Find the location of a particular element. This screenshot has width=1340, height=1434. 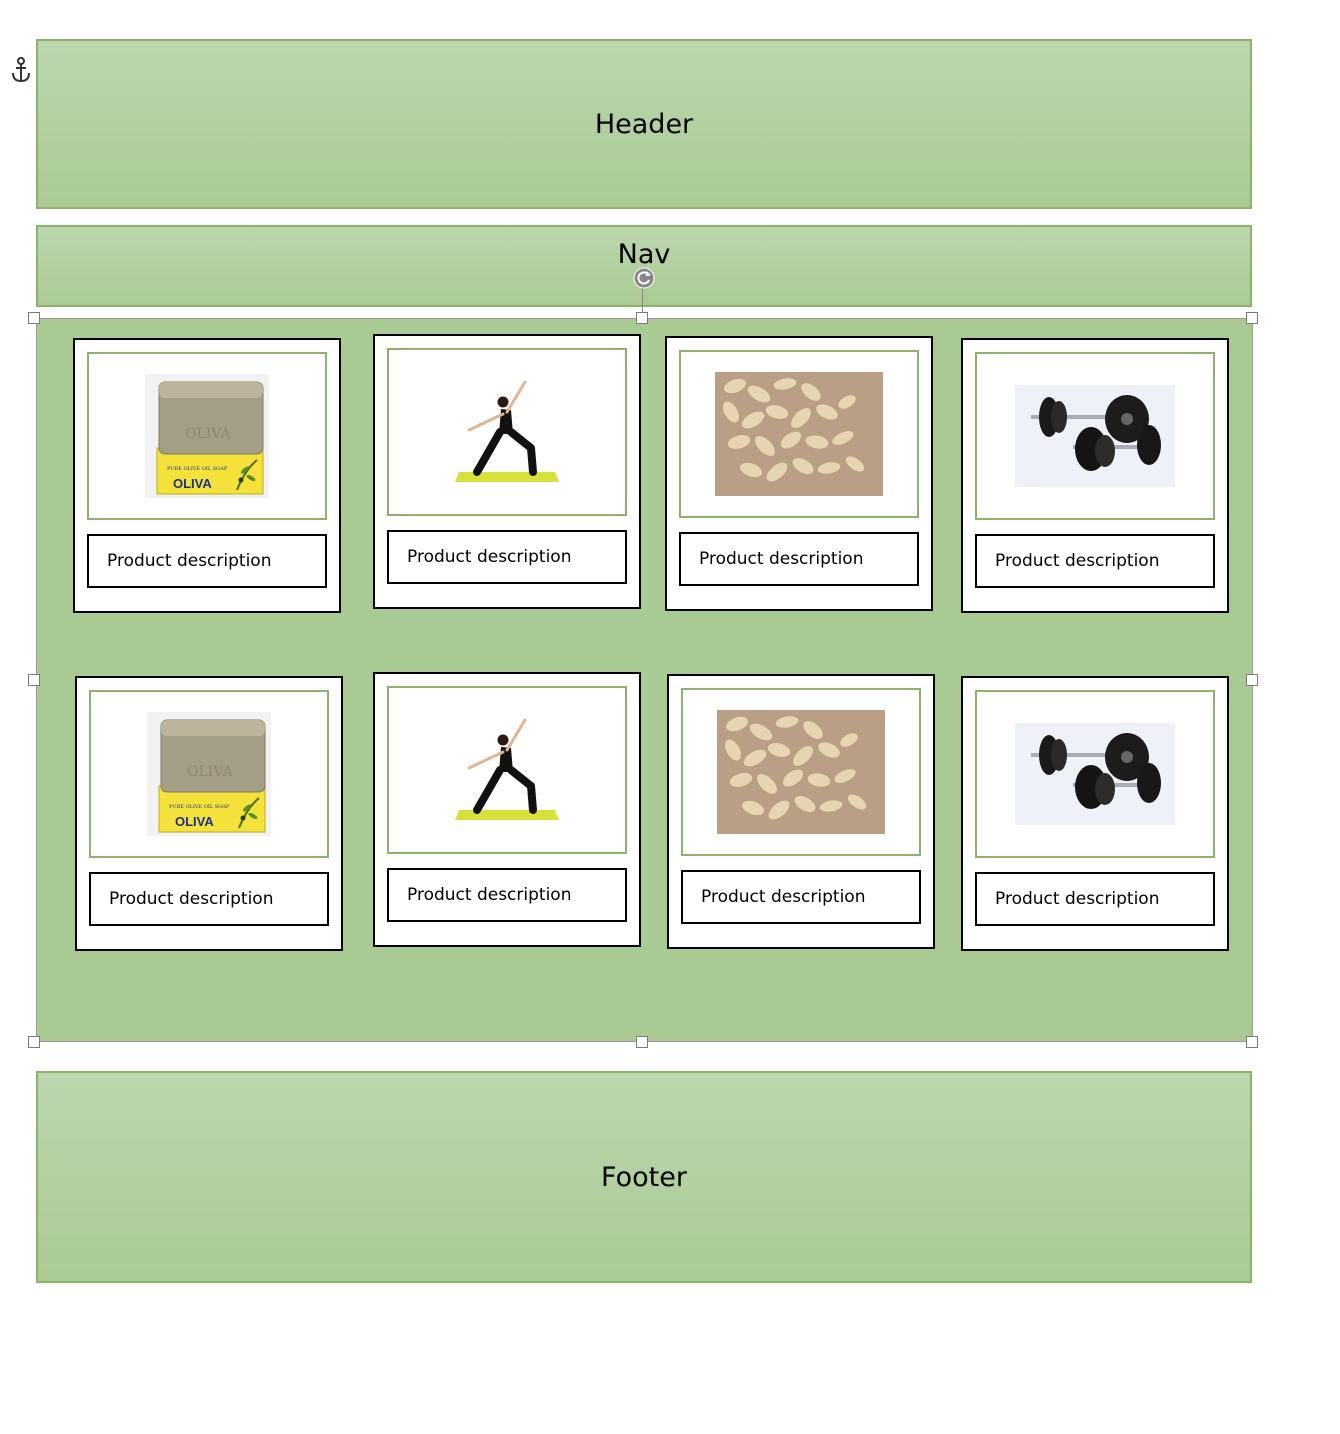

rotate-connector is located at coordinates (642, 303).